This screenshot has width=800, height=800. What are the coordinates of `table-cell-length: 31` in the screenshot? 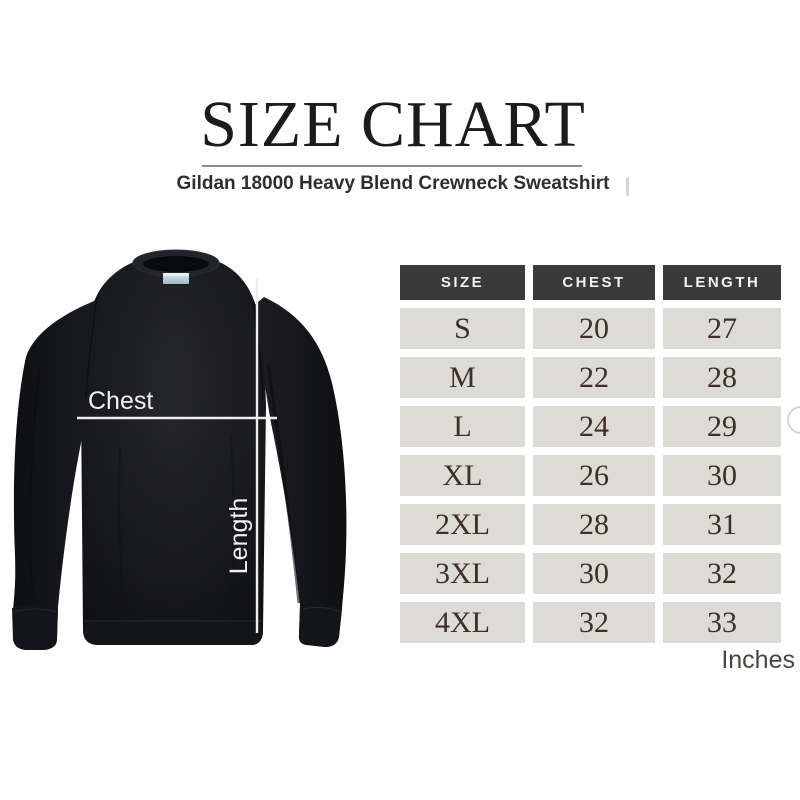 It's located at (722, 524).